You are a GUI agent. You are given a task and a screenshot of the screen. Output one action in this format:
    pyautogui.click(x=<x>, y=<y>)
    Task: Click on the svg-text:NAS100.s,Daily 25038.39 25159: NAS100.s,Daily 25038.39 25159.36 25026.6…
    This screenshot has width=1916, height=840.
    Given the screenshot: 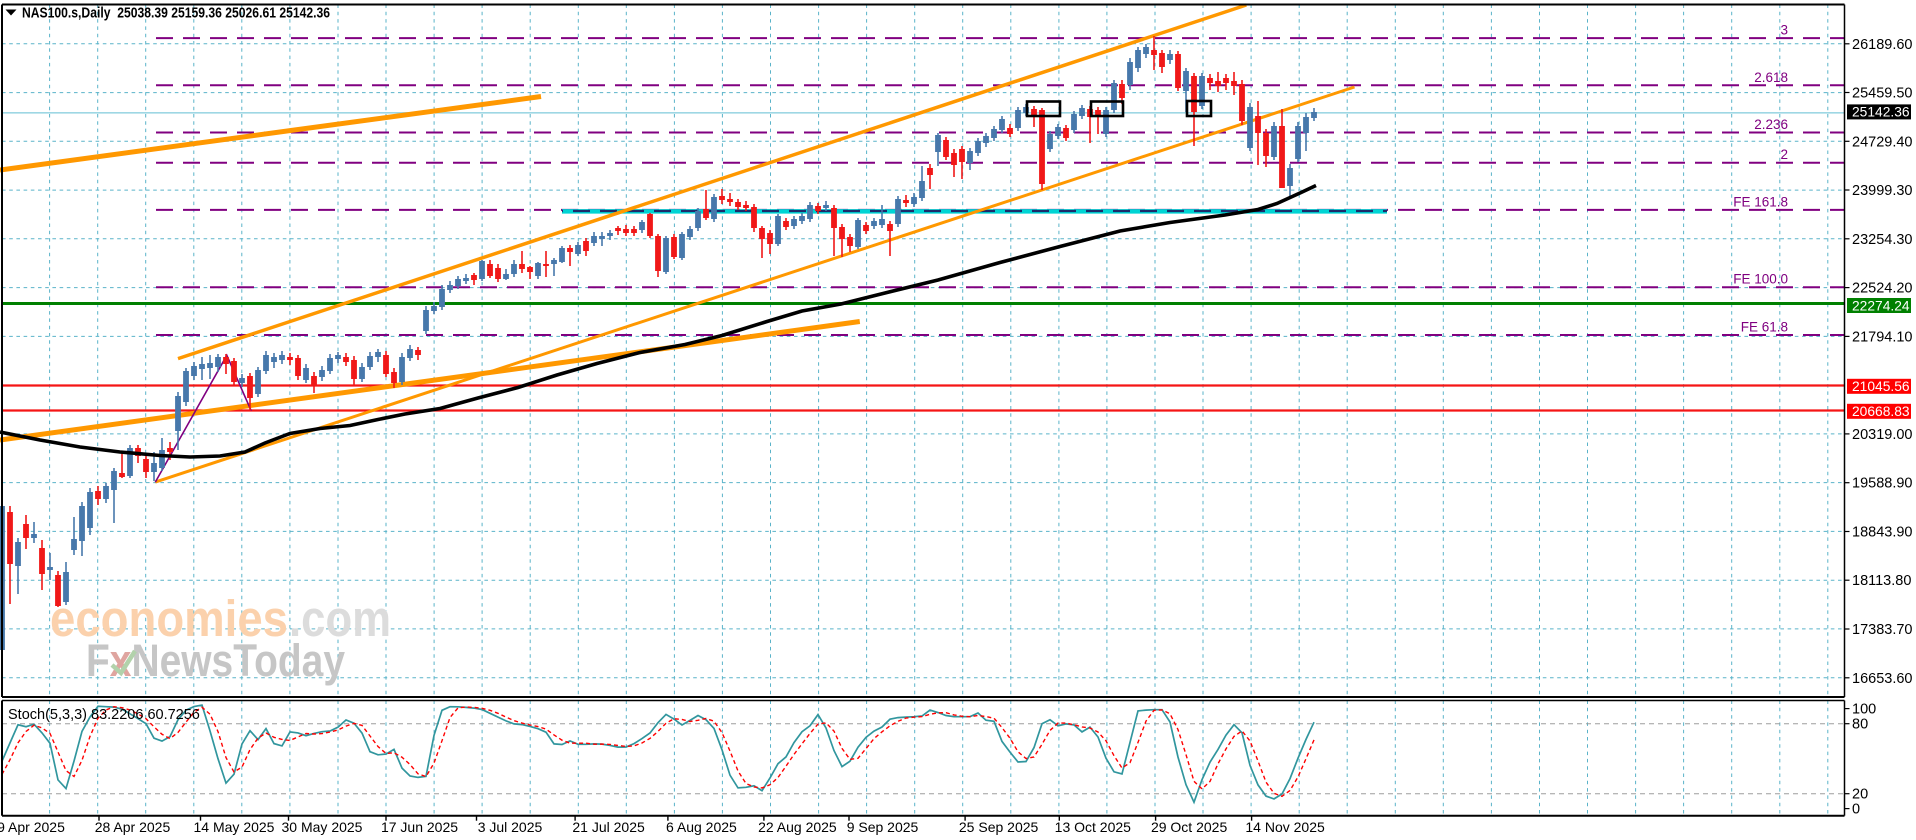 What is the action you would take?
    pyautogui.click(x=176, y=13)
    